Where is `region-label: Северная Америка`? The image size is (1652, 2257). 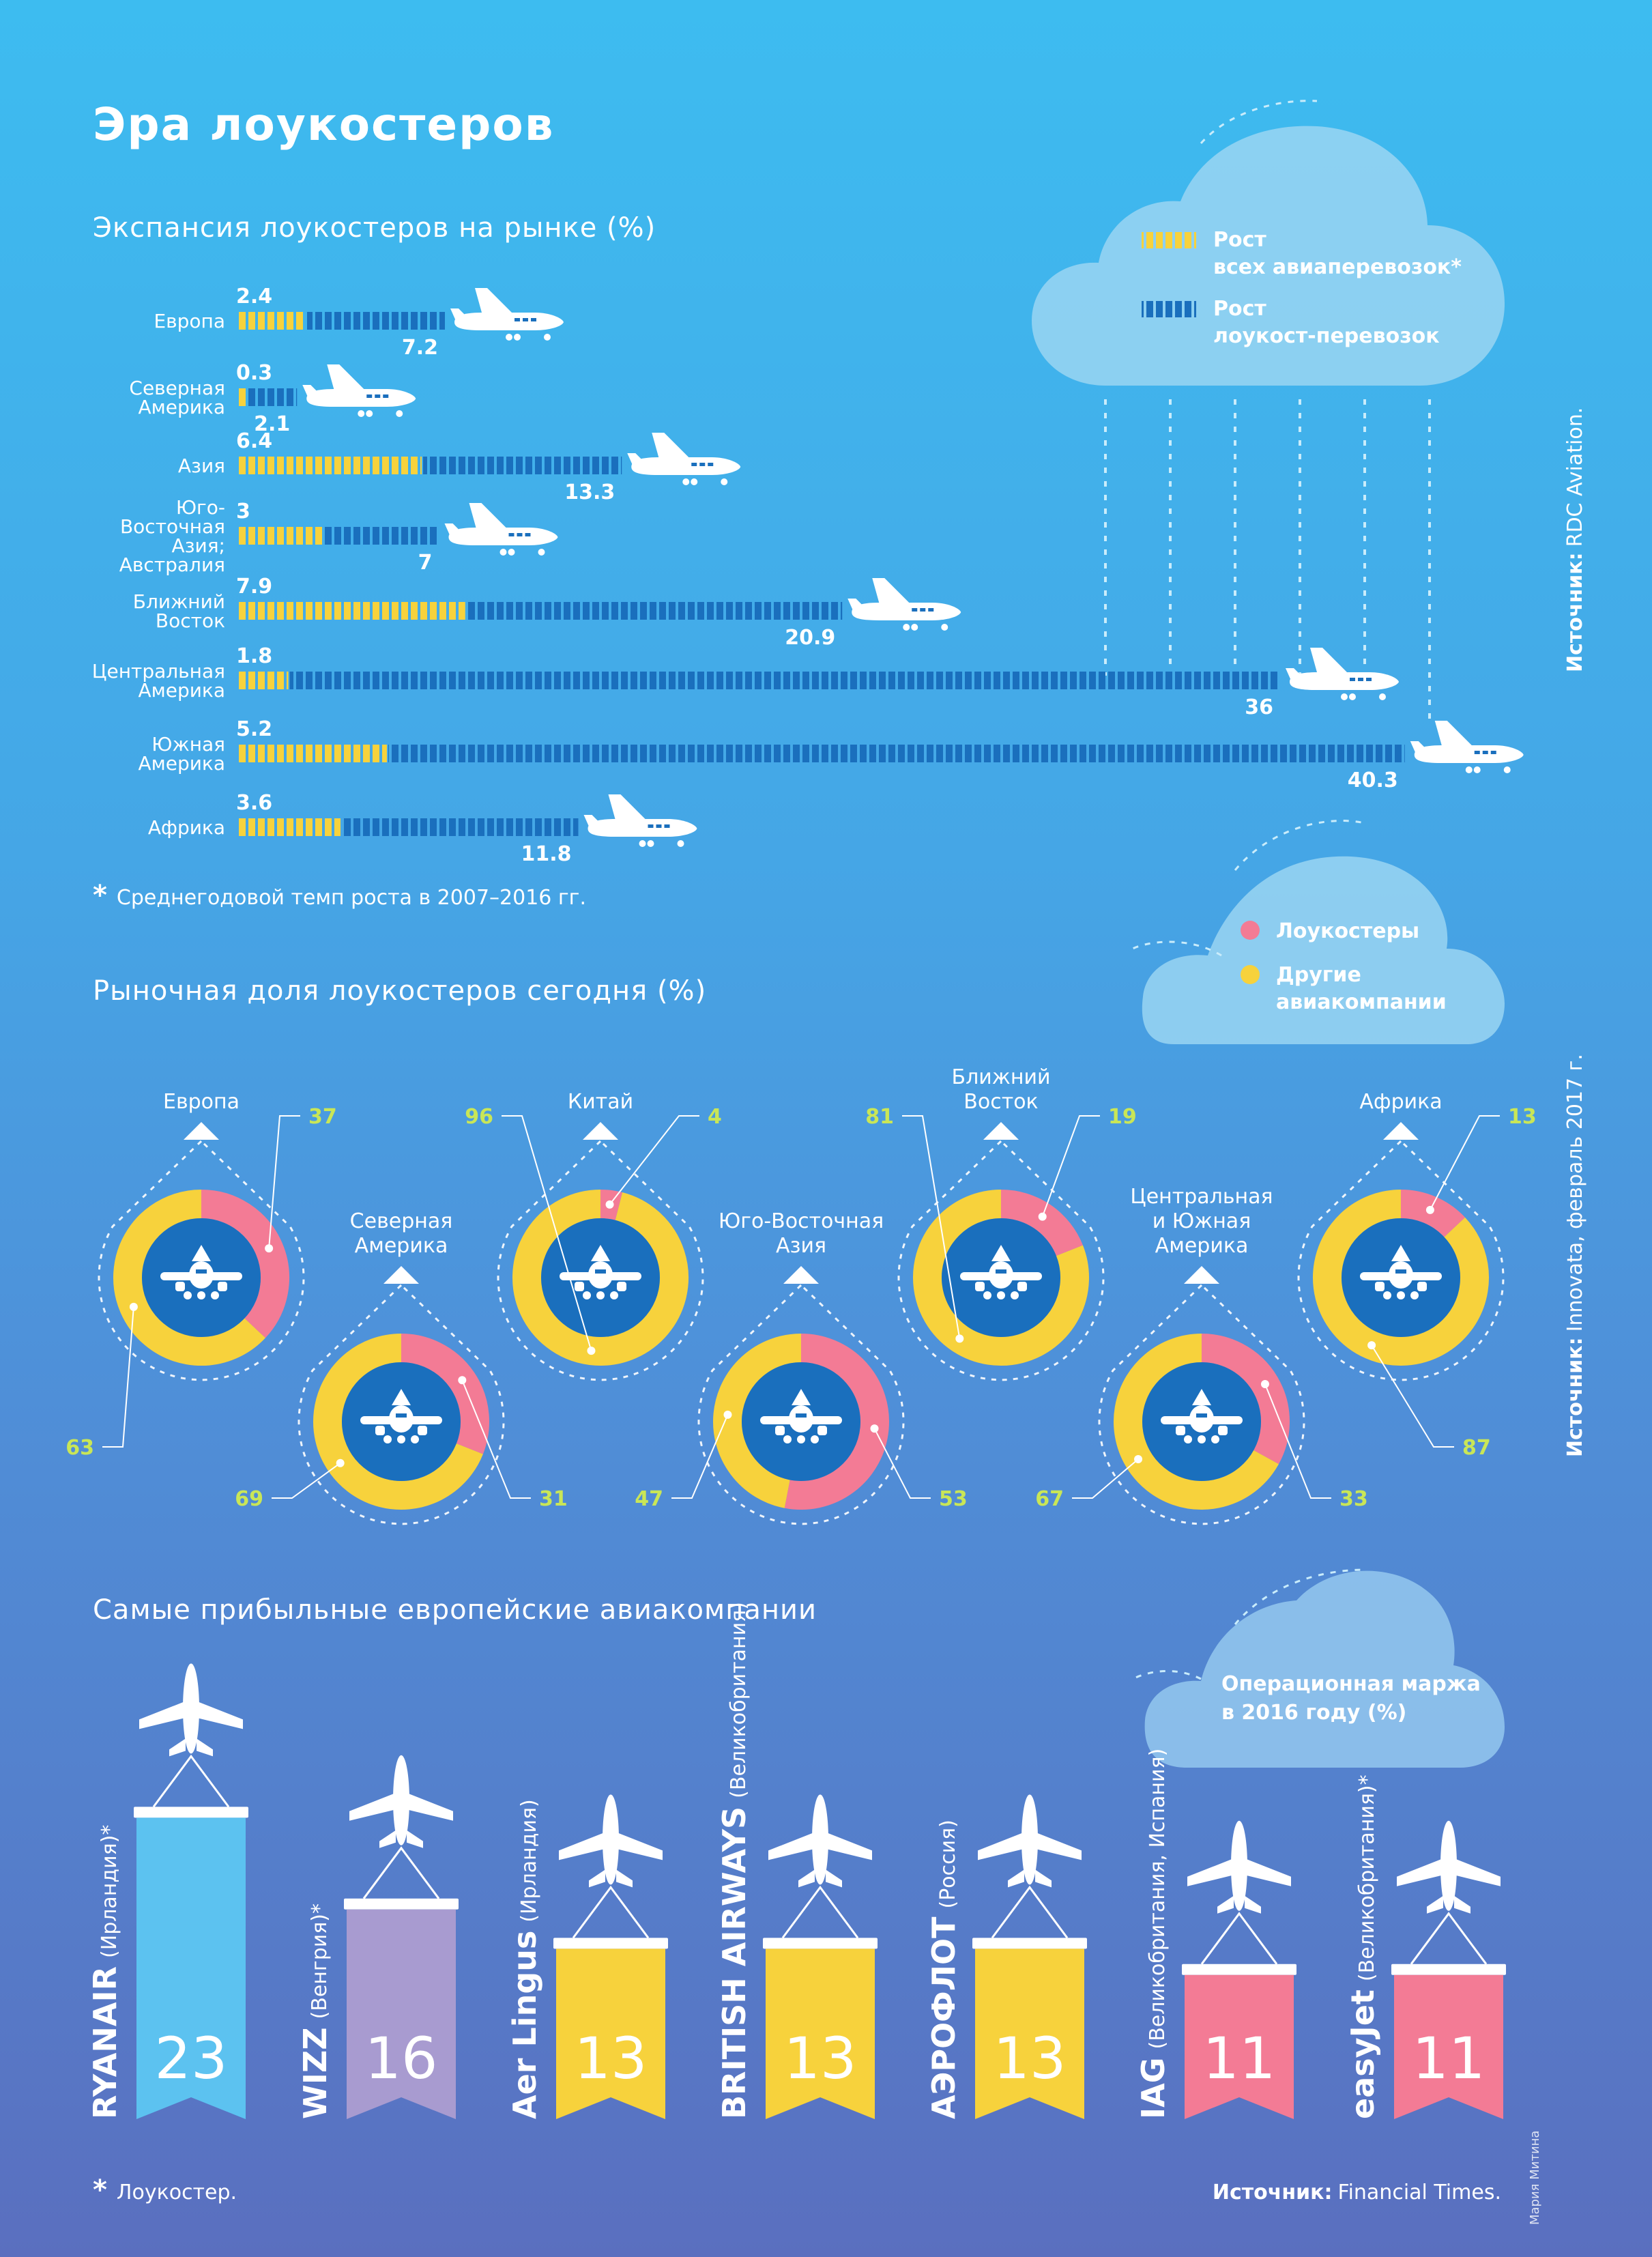
region-label: Северная Америка is located at coordinates (401, 1233).